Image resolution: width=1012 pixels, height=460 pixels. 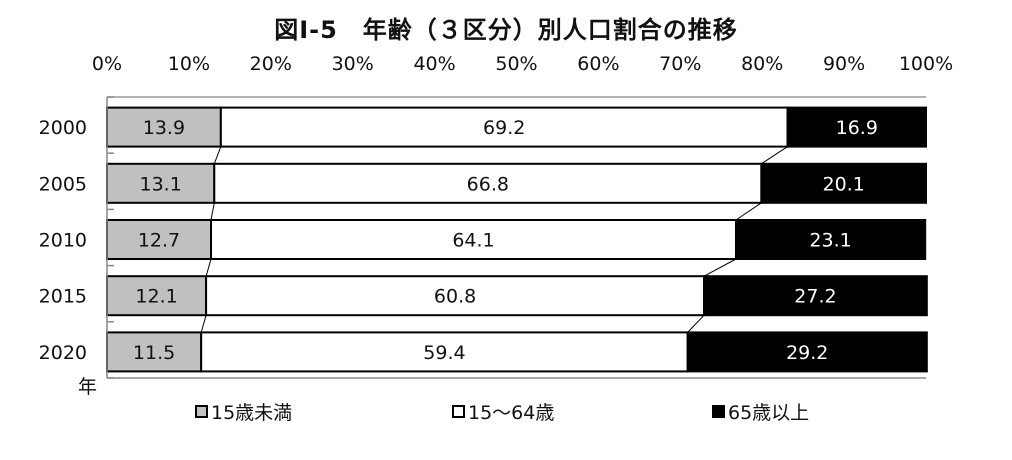 I want to click on bar-segment-over65-2005, so click(x=843, y=183).